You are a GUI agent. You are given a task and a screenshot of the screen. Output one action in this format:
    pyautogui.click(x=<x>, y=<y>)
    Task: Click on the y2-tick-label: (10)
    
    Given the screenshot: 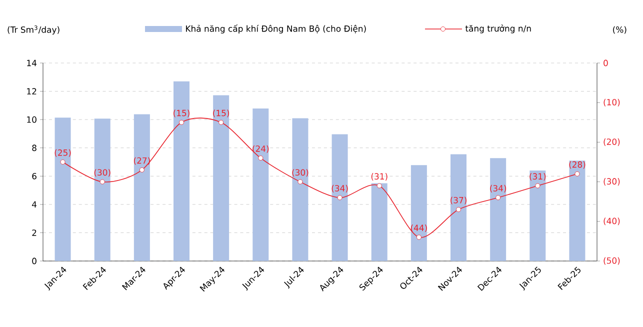 What is the action you would take?
    pyautogui.click(x=612, y=102)
    